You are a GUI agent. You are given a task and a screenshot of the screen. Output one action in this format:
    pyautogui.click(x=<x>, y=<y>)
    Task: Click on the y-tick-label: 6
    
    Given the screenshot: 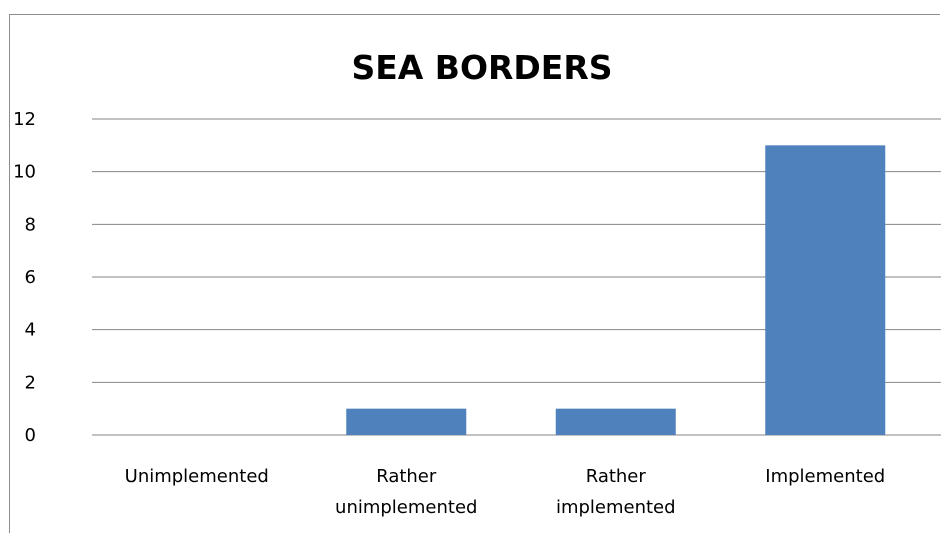 What is the action you would take?
    pyautogui.click(x=30, y=277)
    